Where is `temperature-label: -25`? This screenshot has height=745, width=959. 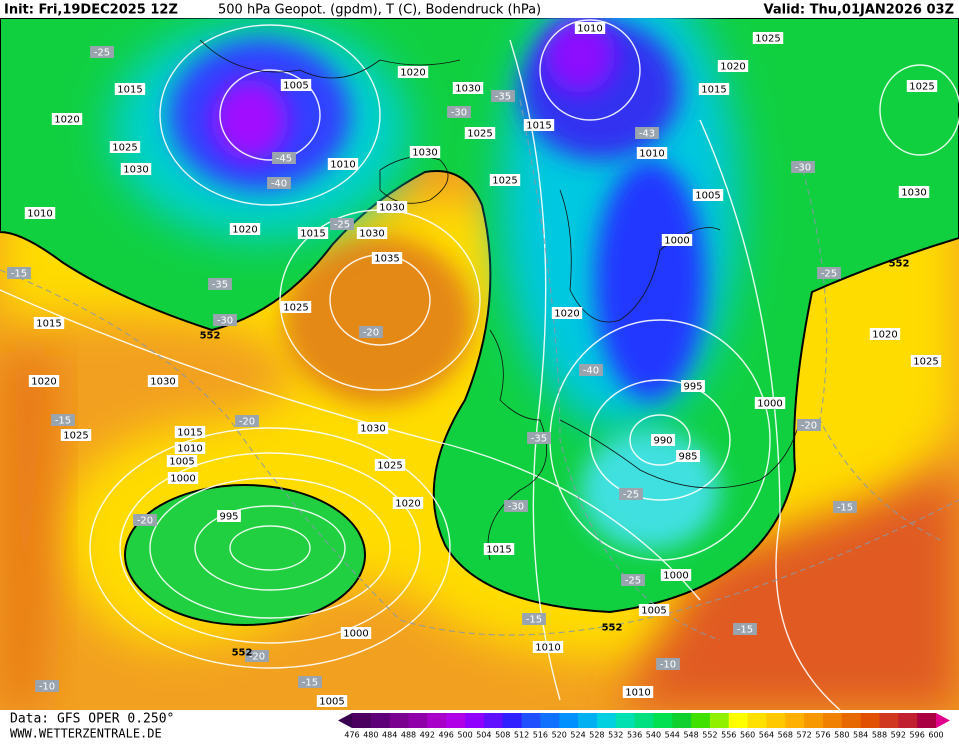 temperature-label: -25 is located at coordinates (829, 274).